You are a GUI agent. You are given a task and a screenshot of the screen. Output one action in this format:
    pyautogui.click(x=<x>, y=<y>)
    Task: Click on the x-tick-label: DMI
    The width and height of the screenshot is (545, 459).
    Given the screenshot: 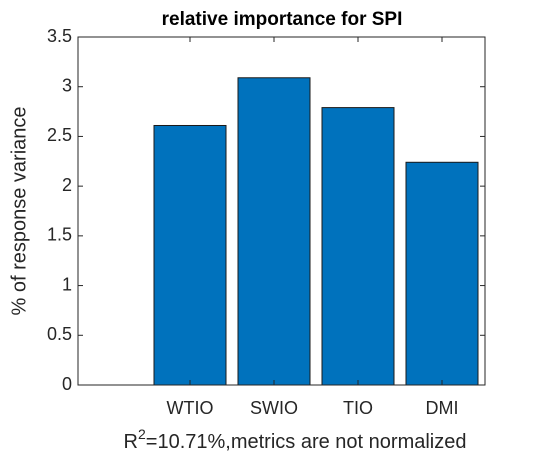 What is the action you would take?
    pyautogui.click(x=442, y=408)
    